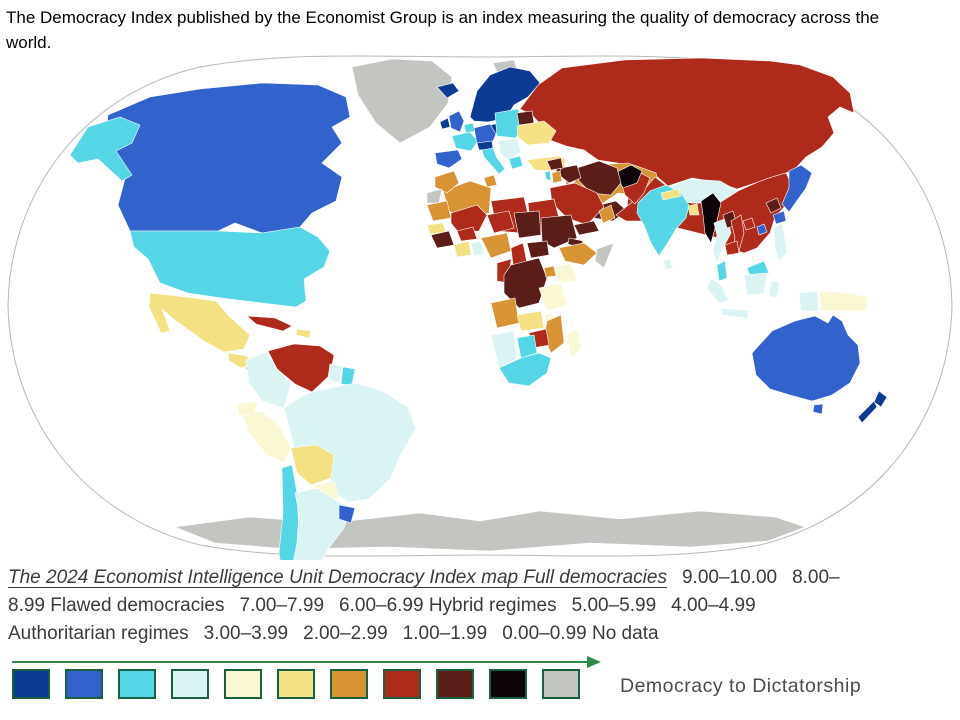 The image size is (960, 720). I want to click on caption-segment: 1.00–1.99, so click(445, 633).